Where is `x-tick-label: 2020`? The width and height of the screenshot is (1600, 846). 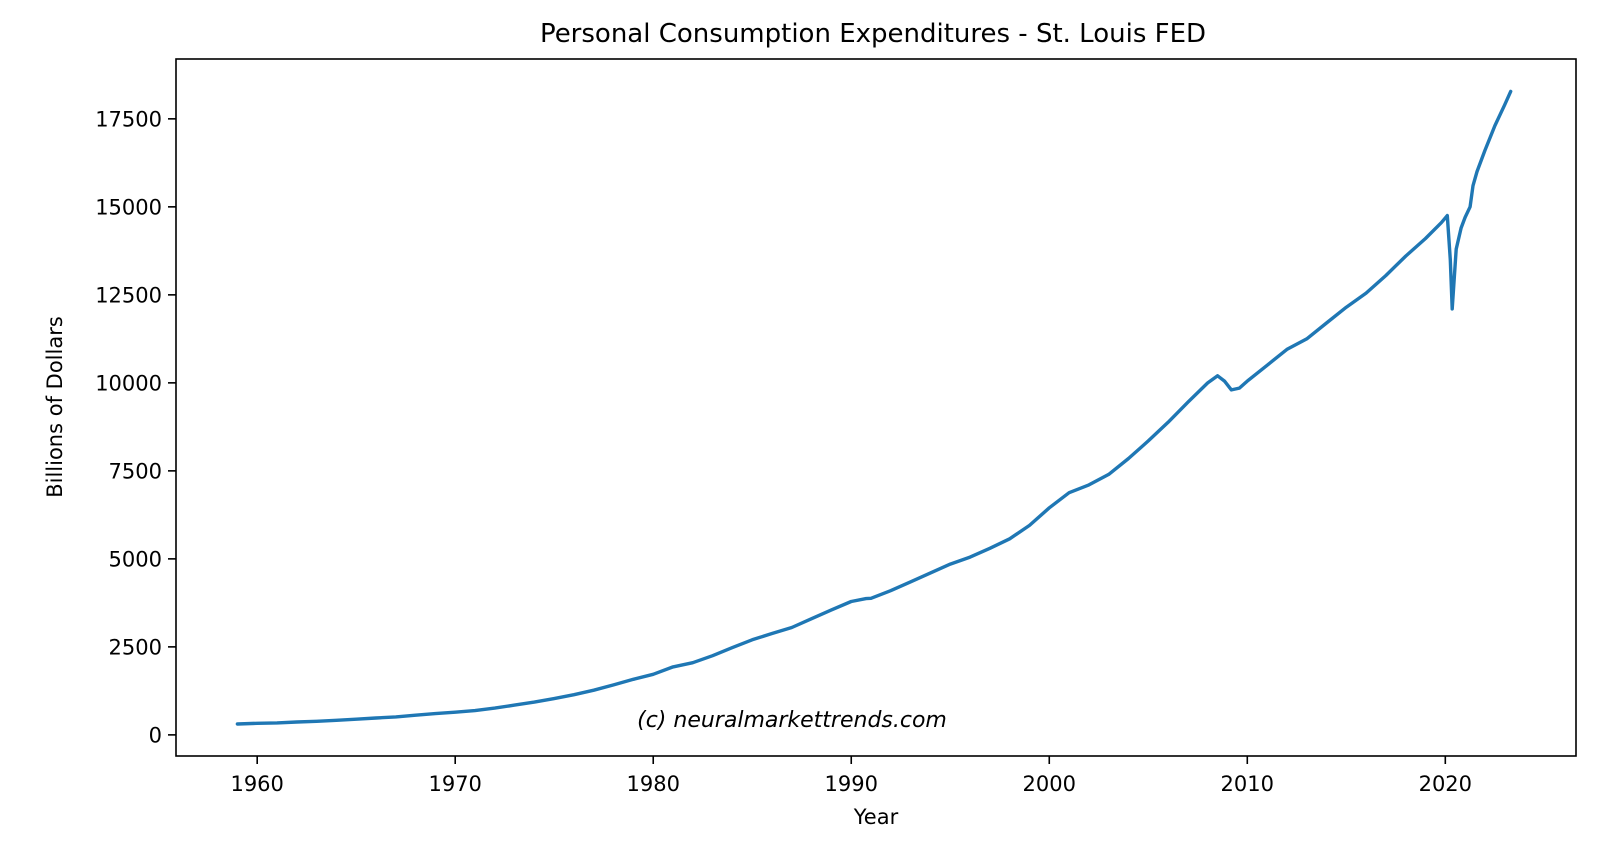 x-tick-label: 2020 is located at coordinates (1445, 784).